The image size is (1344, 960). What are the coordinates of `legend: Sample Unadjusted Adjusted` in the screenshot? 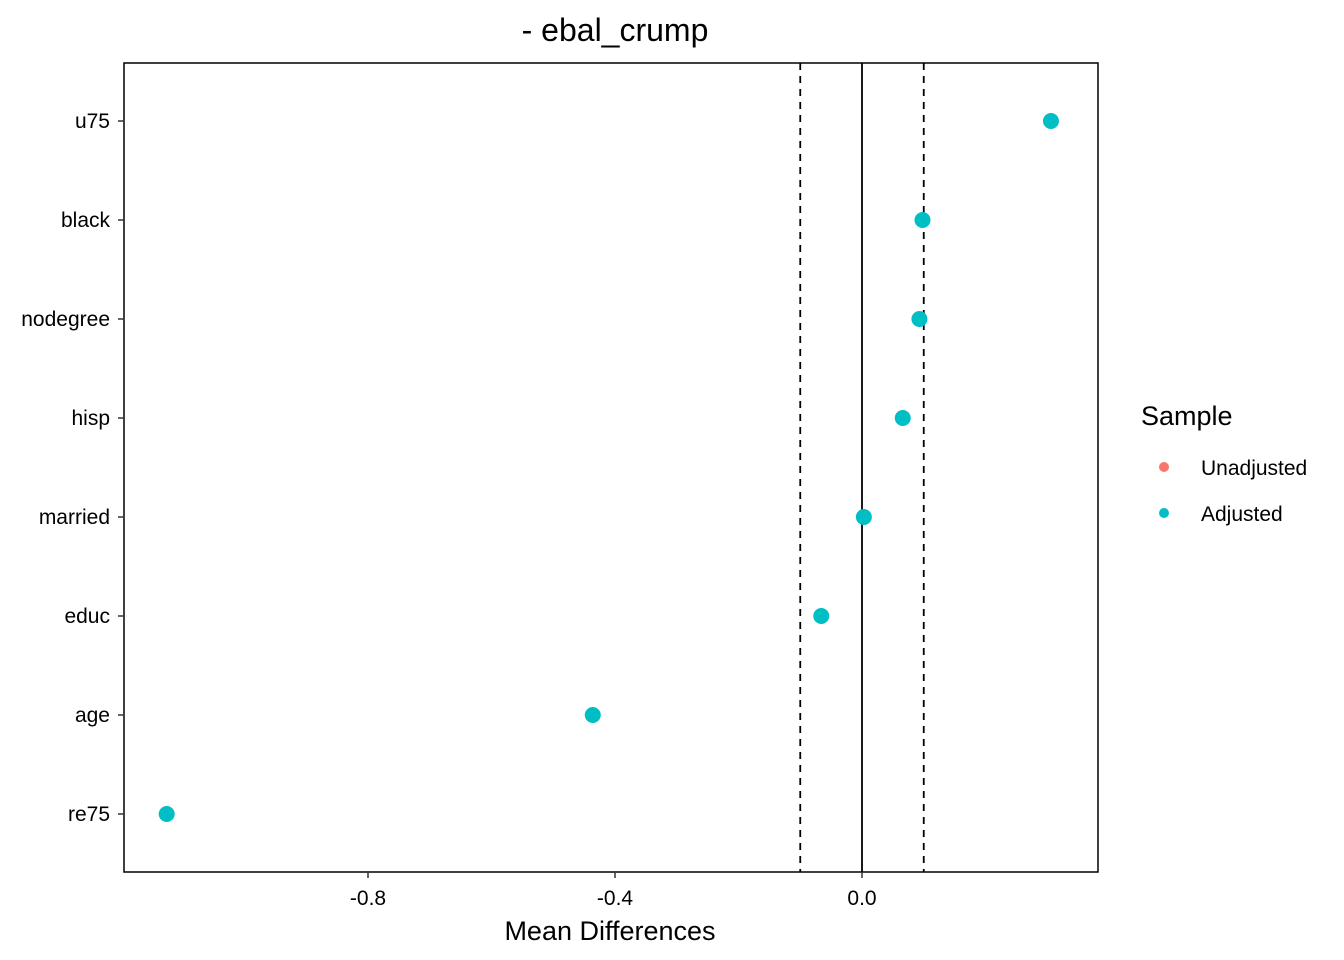 It's located at (1224, 463).